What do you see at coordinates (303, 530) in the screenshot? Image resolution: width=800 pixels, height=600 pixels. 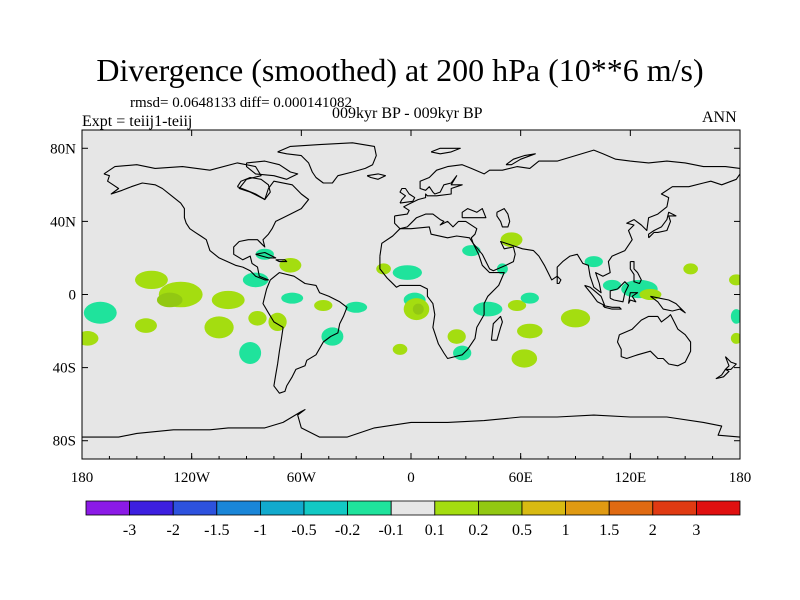 I see `colorbar-label: -0.5` at bounding box center [303, 530].